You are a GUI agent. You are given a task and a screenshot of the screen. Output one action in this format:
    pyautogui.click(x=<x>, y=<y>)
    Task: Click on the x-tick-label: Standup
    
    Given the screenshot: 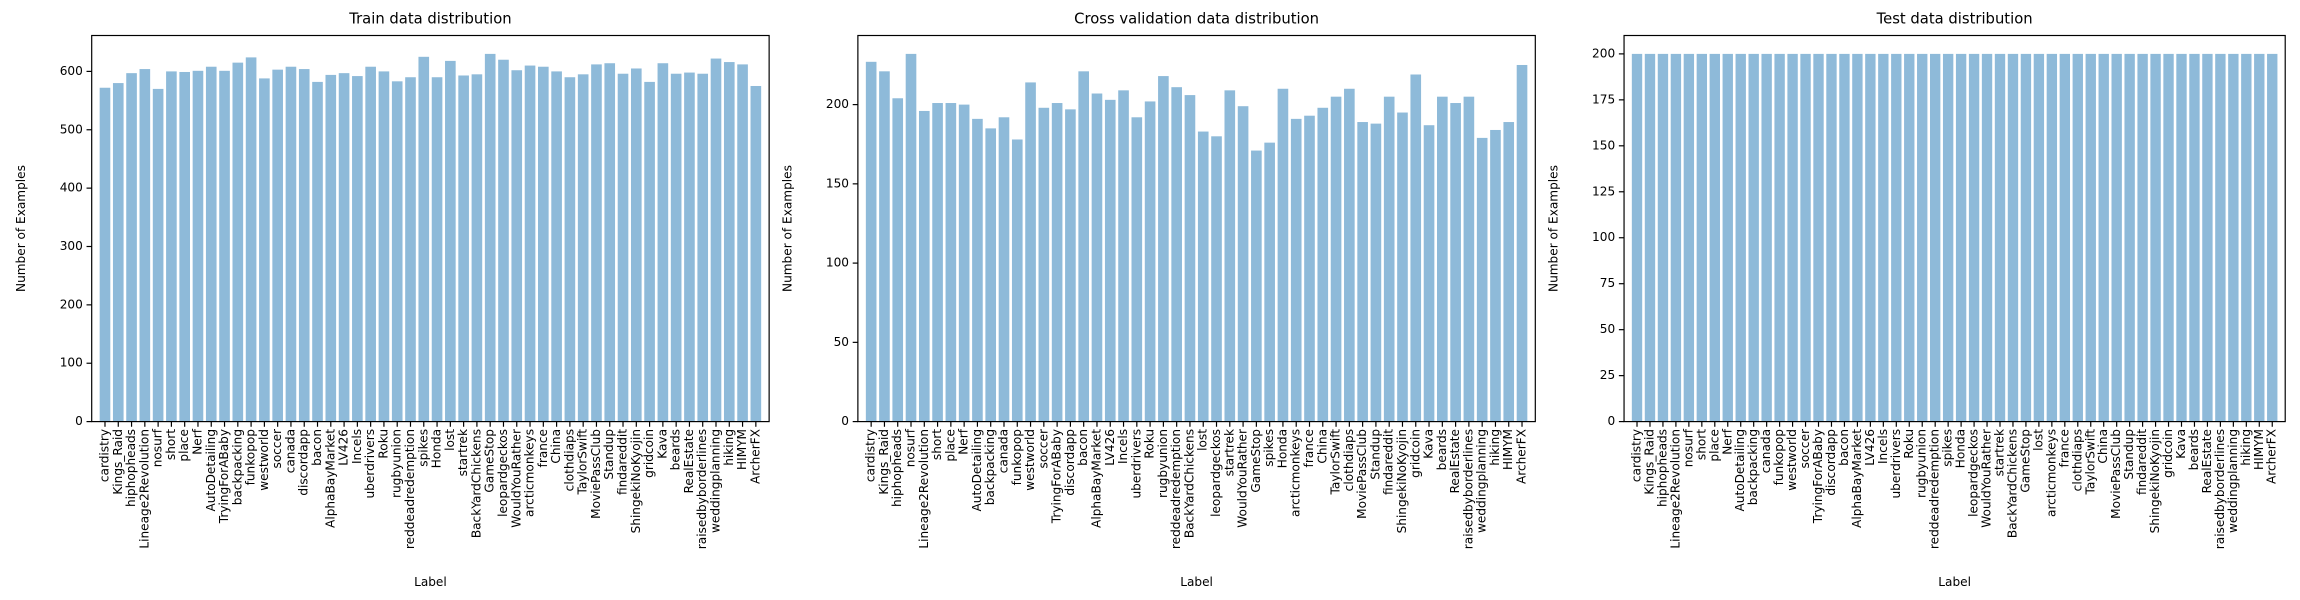 What is the action you would take?
    pyautogui.click(x=1375, y=454)
    